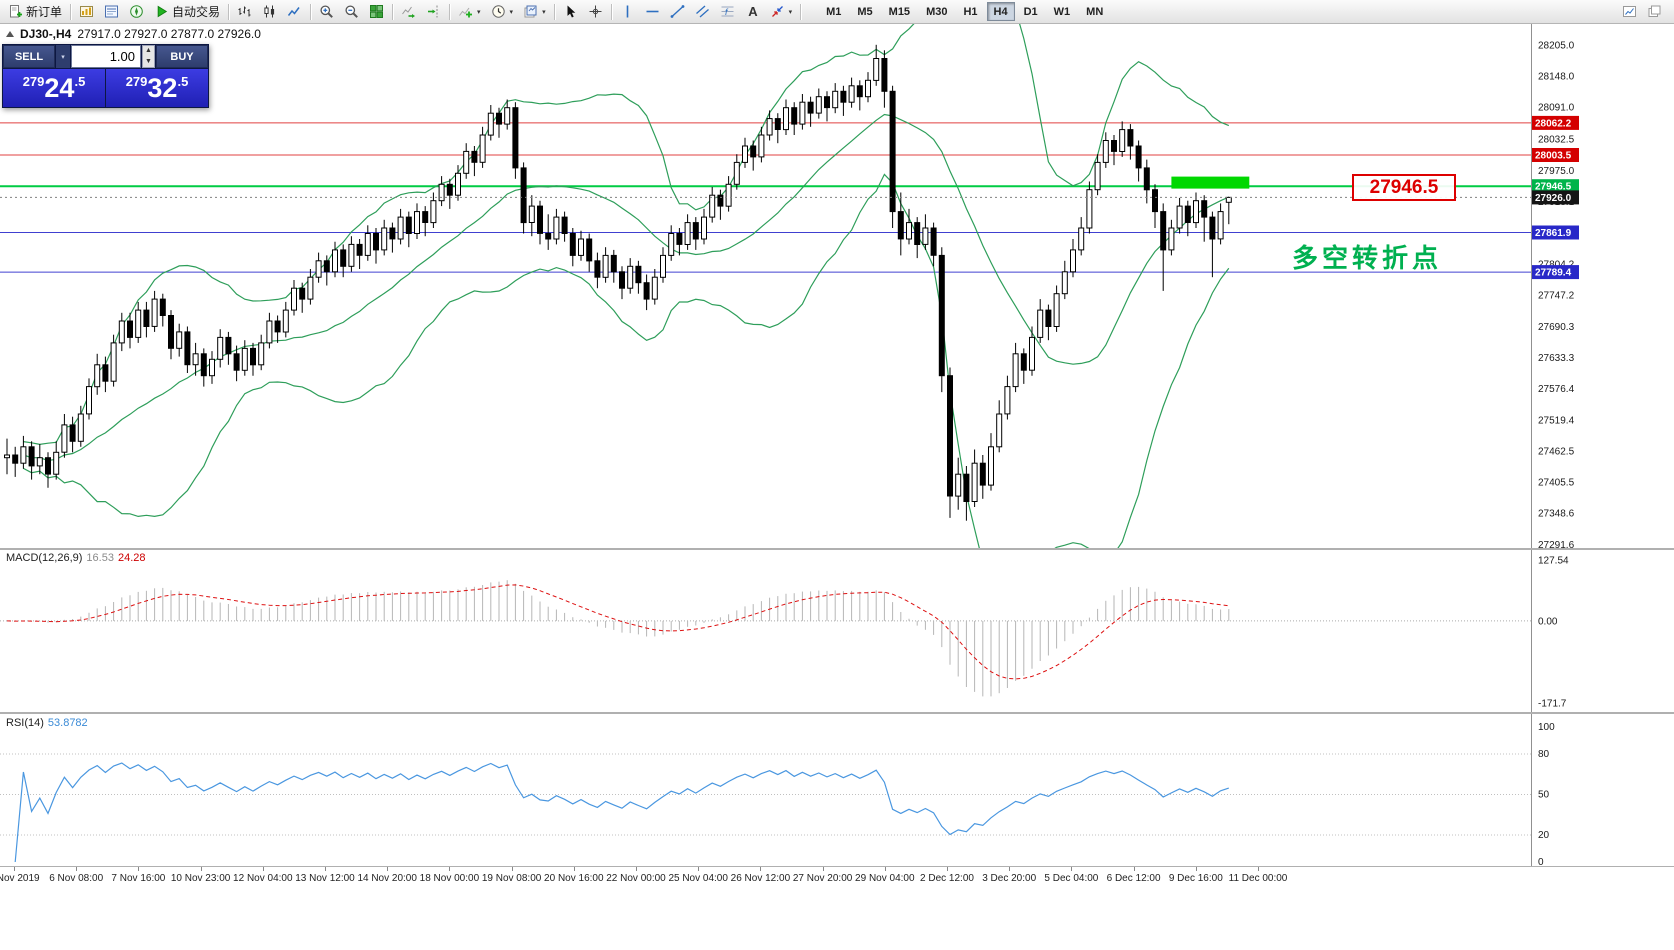 This screenshot has height=950, width=1674. I want to click on timeframe-h1: H1, so click(970, 11).